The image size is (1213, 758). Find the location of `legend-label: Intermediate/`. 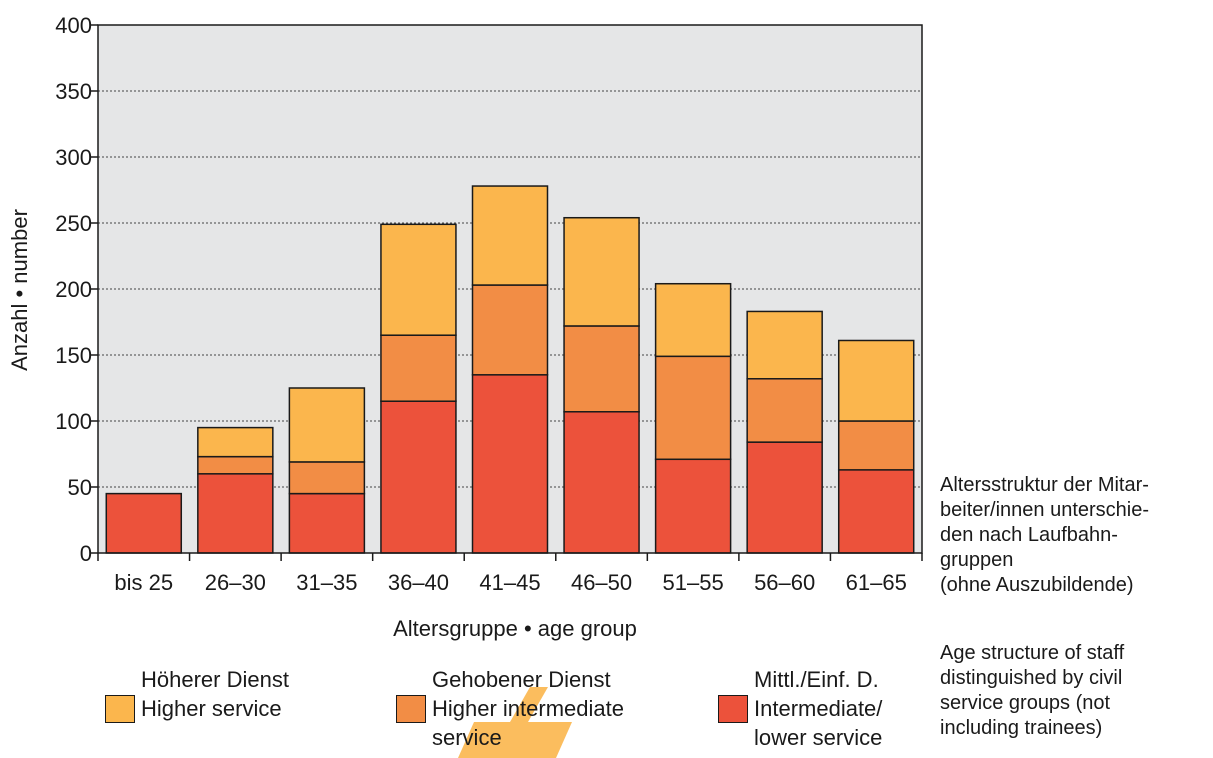

legend-label: Intermediate/ is located at coordinates (818, 708).